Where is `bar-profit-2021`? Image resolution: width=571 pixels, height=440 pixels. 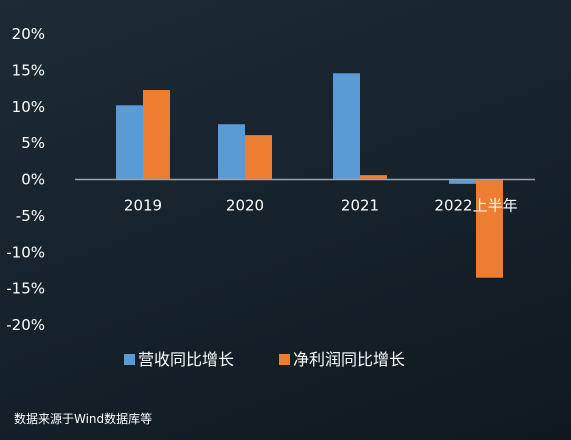
bar-profit-2021 is located at coordinates (373, 177).